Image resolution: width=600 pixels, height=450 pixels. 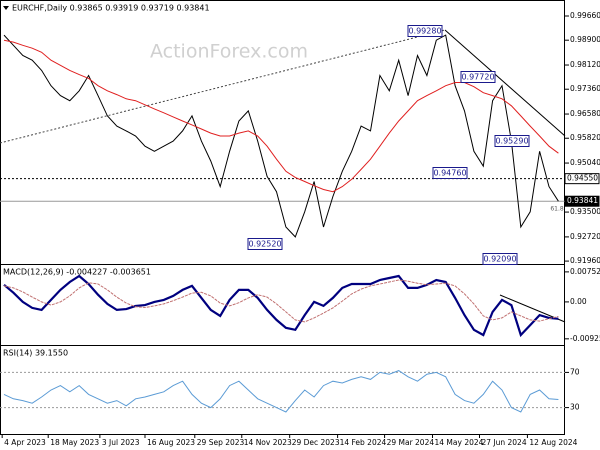 I want to click on annotation: 0.92090, so click(x=499, y=259).